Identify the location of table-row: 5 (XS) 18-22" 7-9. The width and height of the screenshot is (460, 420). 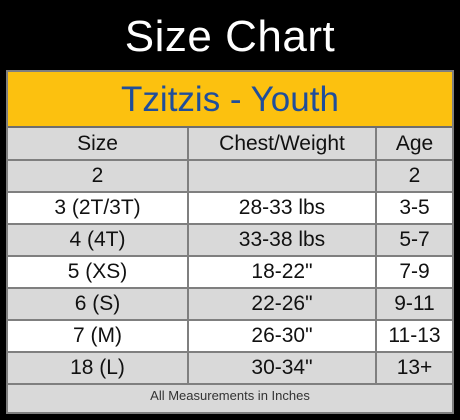
(230, 272).